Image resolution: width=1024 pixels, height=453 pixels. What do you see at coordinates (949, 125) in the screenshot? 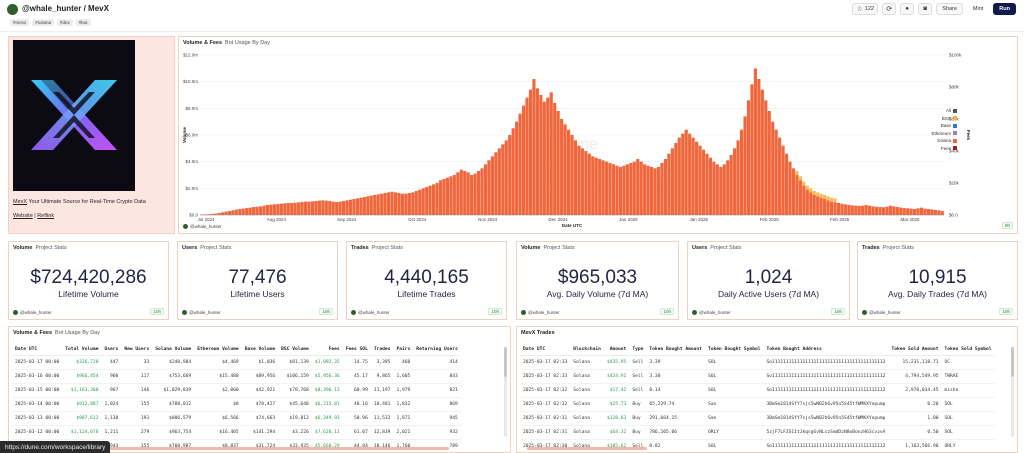
I see `legend-item: Base` at bounding box center [949, 125].